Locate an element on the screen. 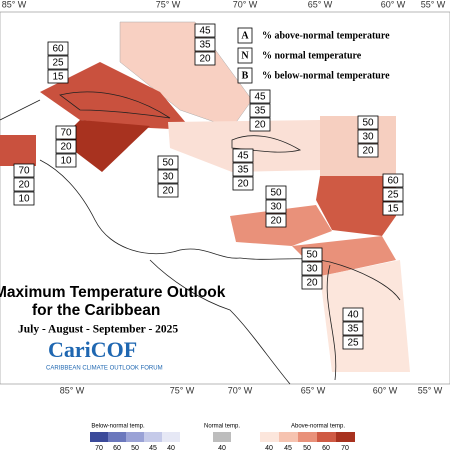 The image size is (450, 450). longitude-label: 75° W is located at coordinates (168, 4).